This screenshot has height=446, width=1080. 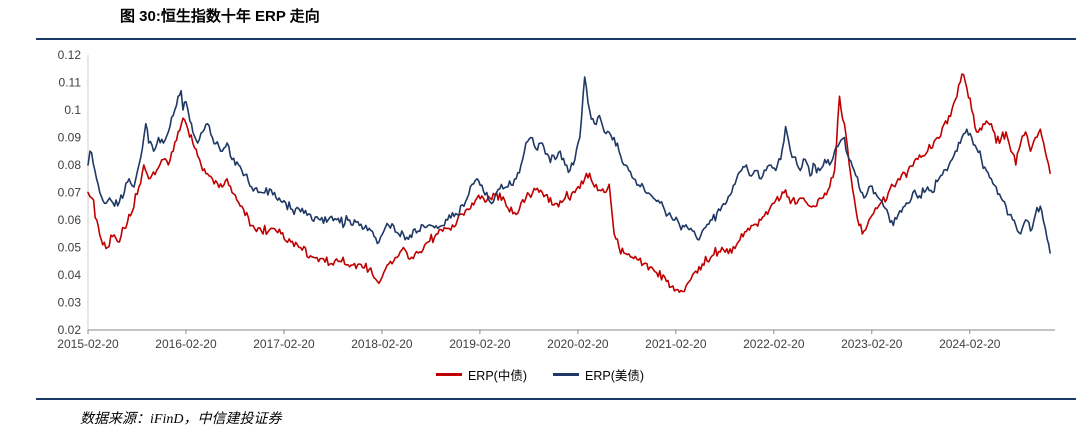 I want to click on svg-text: 0.09, so click(x=70, y=138).